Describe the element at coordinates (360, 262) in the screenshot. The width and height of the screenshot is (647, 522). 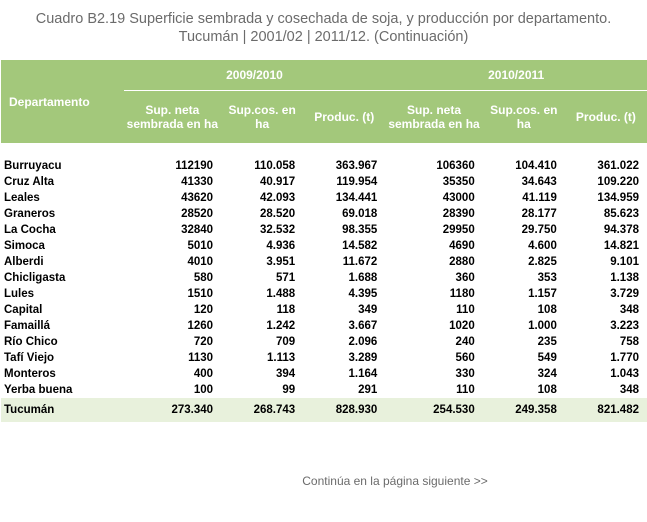
I see `value-cell: 11.672` at that location.